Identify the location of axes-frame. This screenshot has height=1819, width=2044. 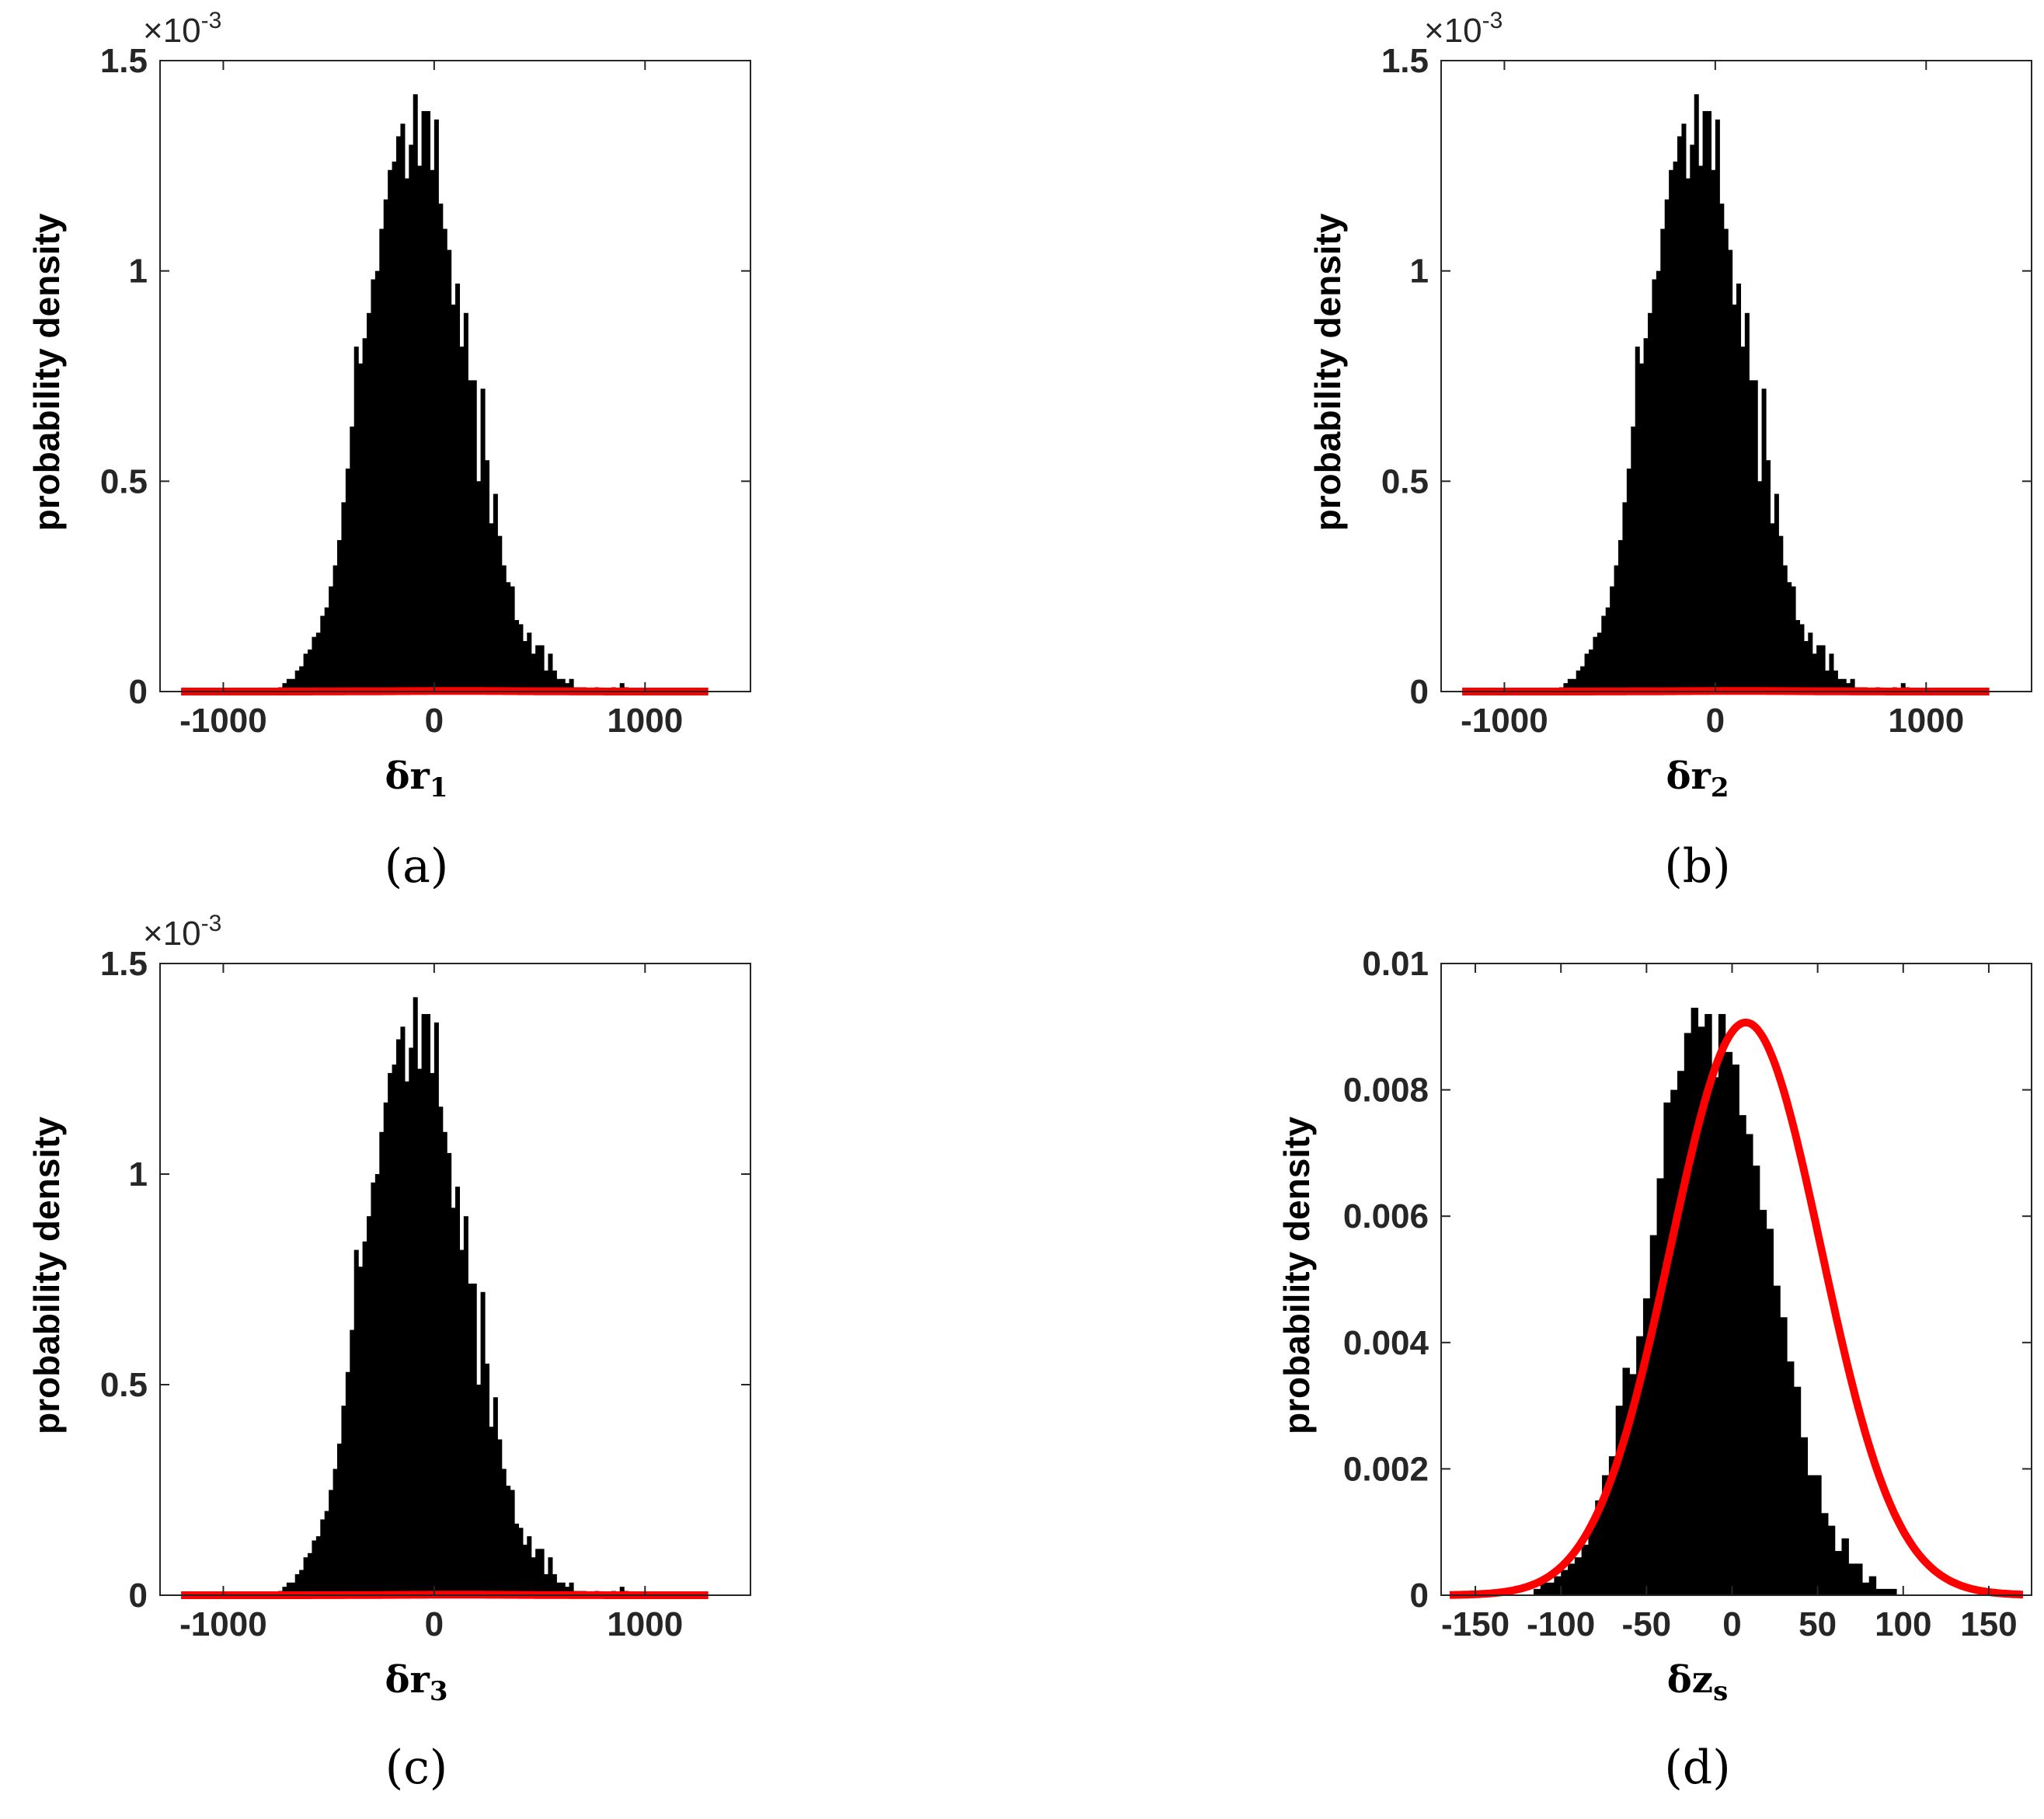
(455, 1279).